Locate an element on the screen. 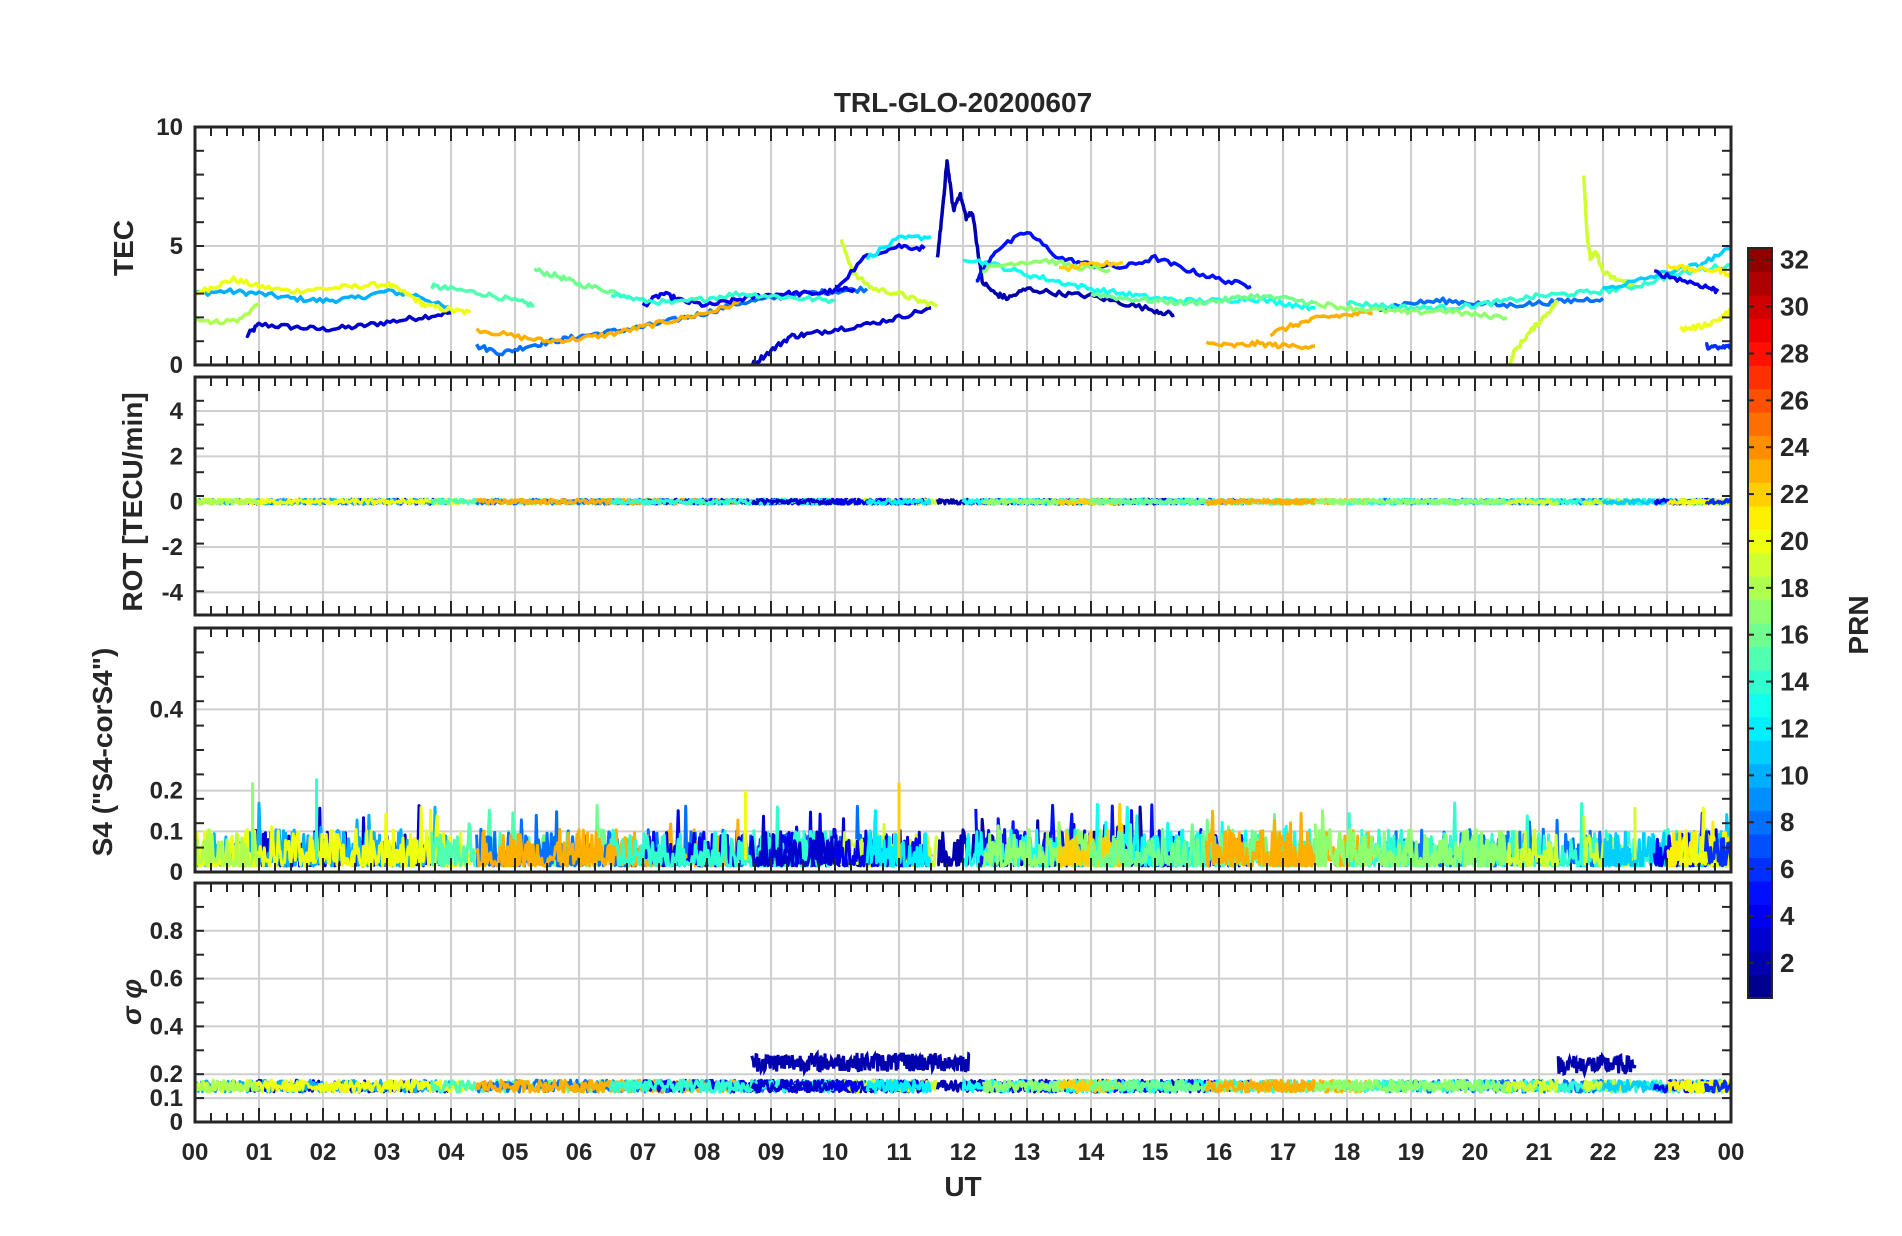  rot-ytick-label: 4 is located at coordinates (177, 411).